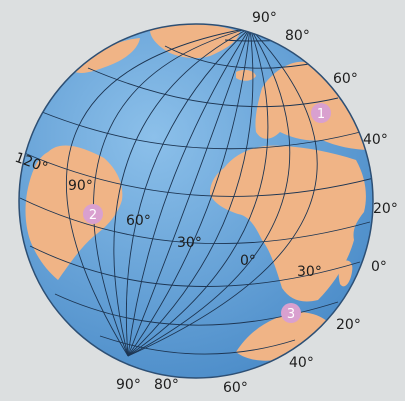  Describe the element at coordinates (375, 140) in the screenshot. I see `label-lat-40-north: 40°` at that location.